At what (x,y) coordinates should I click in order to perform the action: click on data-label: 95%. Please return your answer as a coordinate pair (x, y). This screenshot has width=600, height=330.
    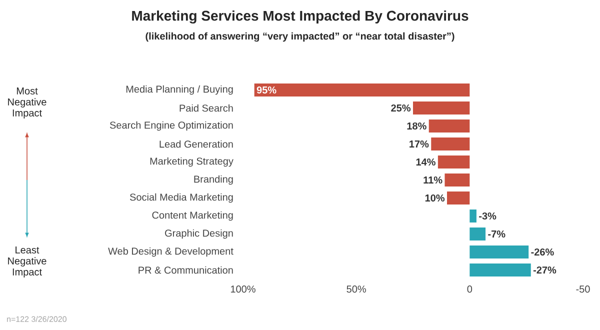
    Looking at the image, I should click on (266, 90).